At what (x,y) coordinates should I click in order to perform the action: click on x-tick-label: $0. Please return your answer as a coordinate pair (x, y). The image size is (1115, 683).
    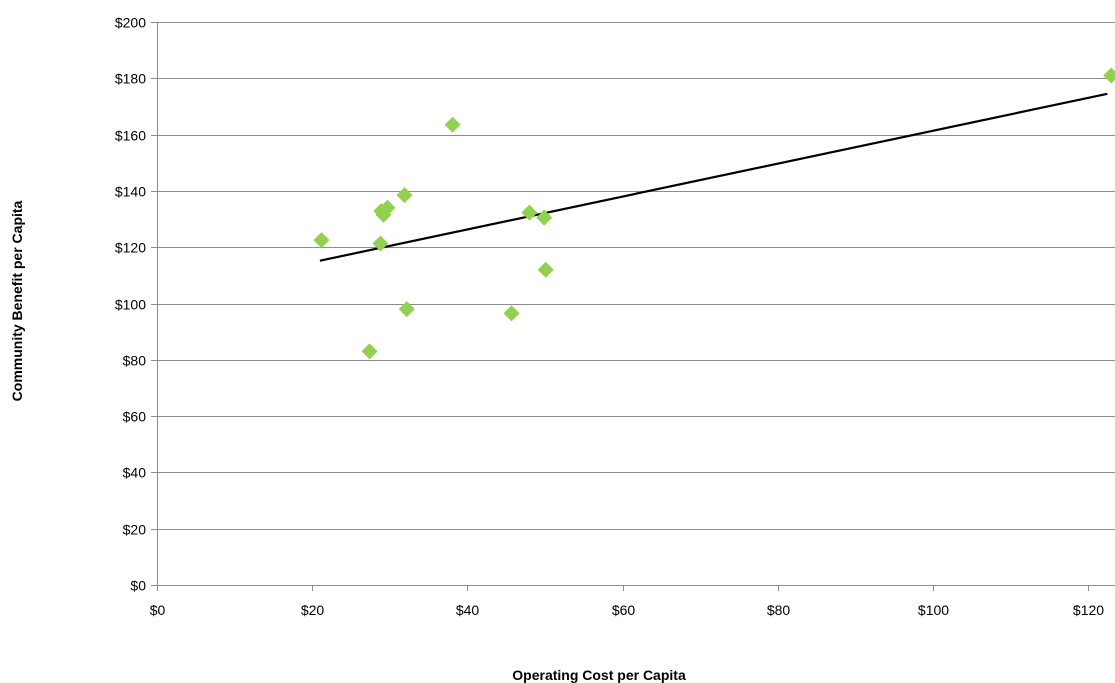
    Looking at the image, I should click on (158, 610).